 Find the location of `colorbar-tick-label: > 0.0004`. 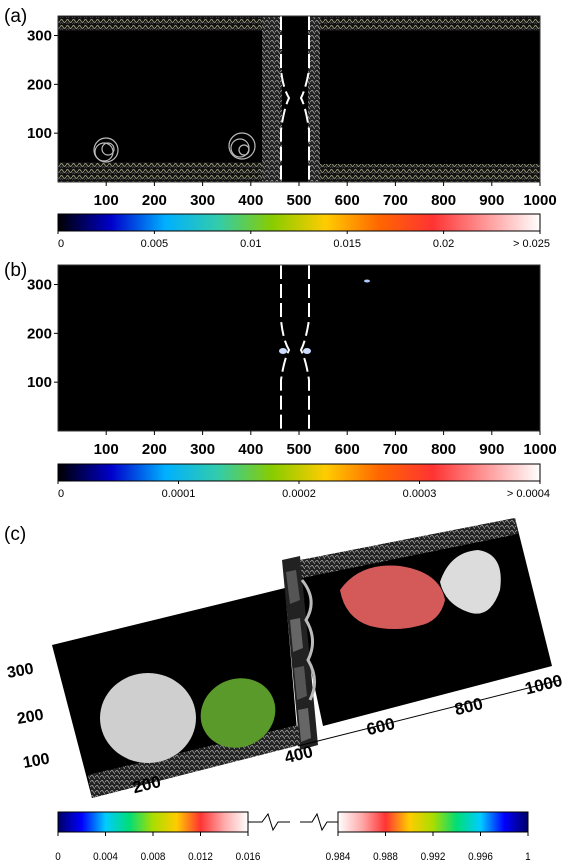

colorbar-tick-label: > 0.0004 is located at coordinates (528, 494).